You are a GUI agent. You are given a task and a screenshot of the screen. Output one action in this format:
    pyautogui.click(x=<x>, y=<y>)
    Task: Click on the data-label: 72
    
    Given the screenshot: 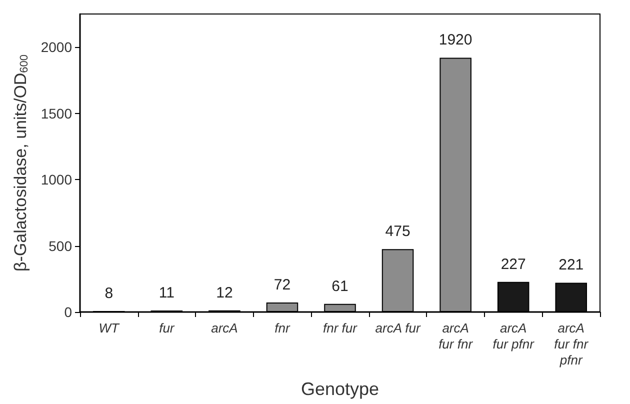 What is the action you would take?
    pyautogui.click(x=282, y=285)
    